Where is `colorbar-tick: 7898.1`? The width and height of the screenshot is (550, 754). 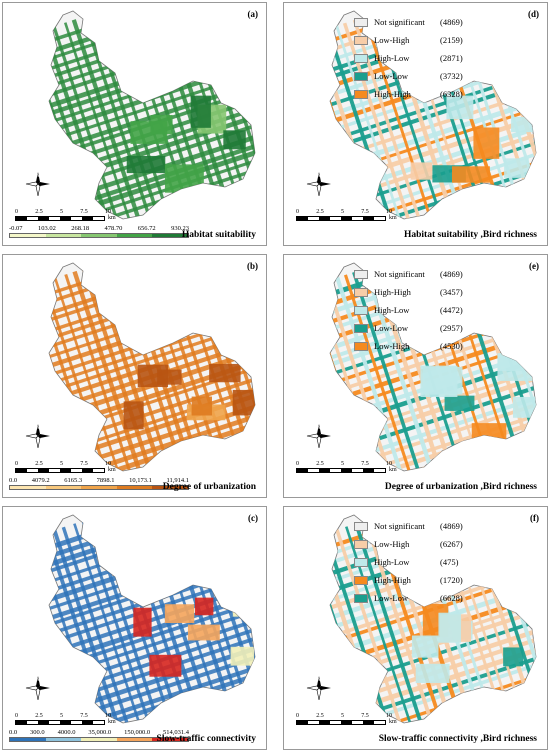 colorbar-tick: 7898.1 is located at coordinates (105, 480).